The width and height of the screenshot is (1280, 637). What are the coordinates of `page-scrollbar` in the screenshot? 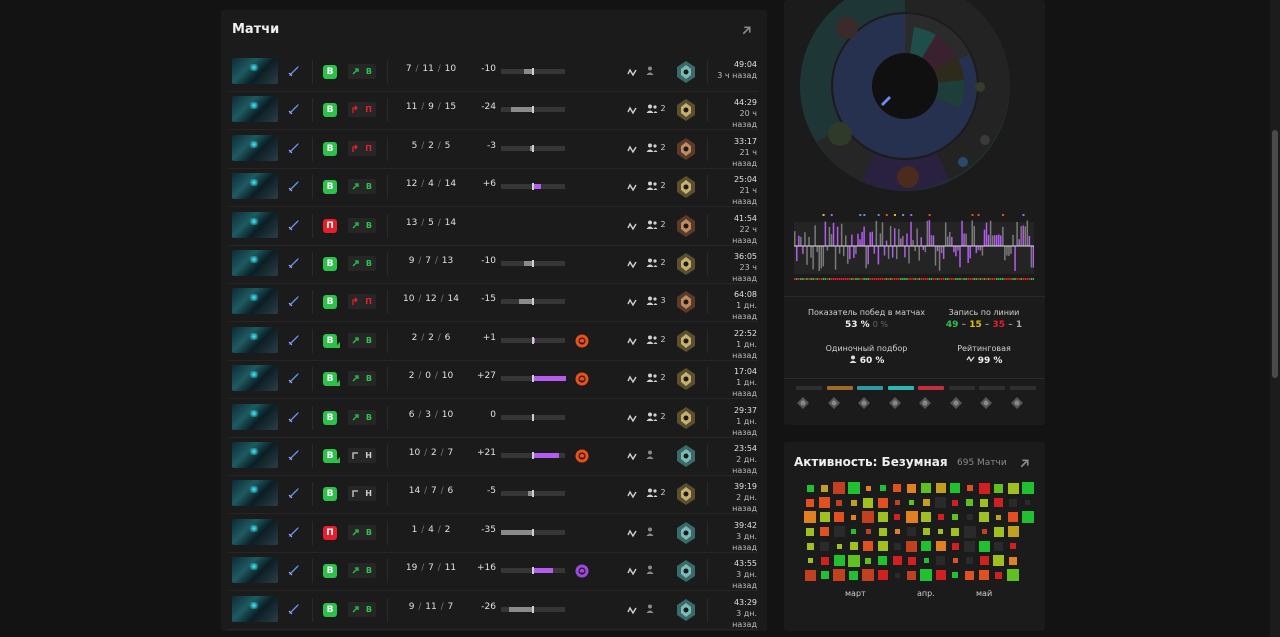 It's located at (1275, 318).